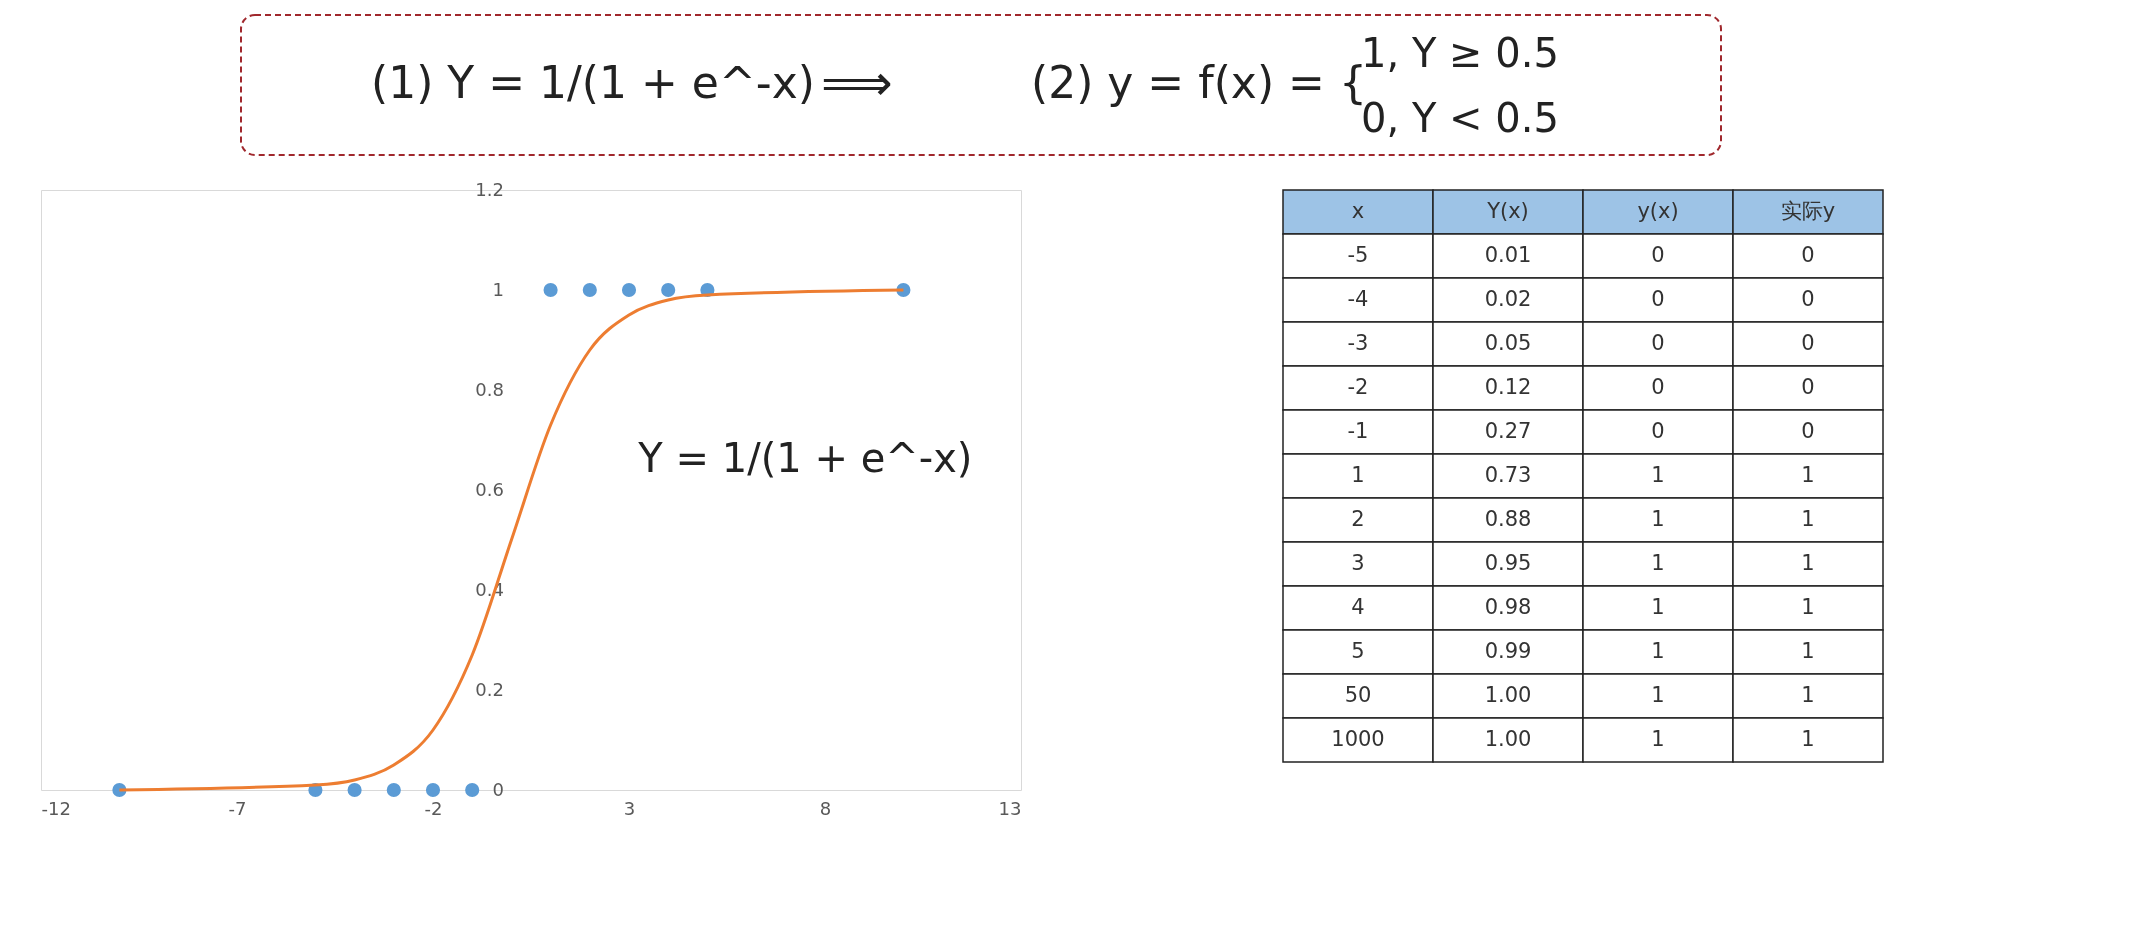  I want to click on text: (1) Y = 1/(1 + e^-x), so click(593, 82).